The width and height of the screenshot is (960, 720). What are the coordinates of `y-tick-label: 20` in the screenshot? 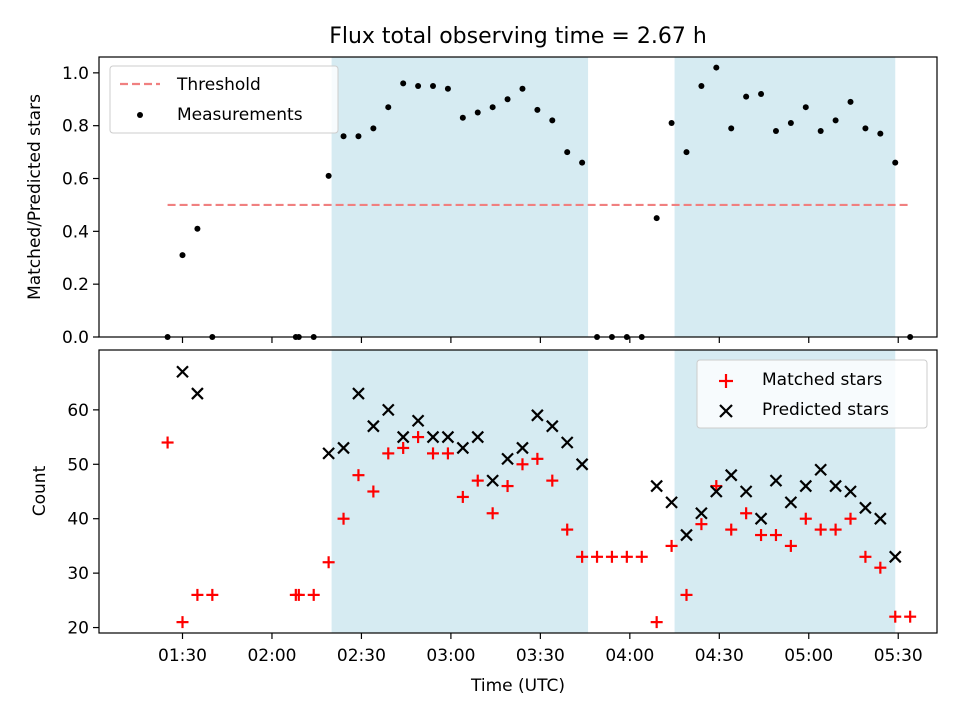 It's located at (78, 629).